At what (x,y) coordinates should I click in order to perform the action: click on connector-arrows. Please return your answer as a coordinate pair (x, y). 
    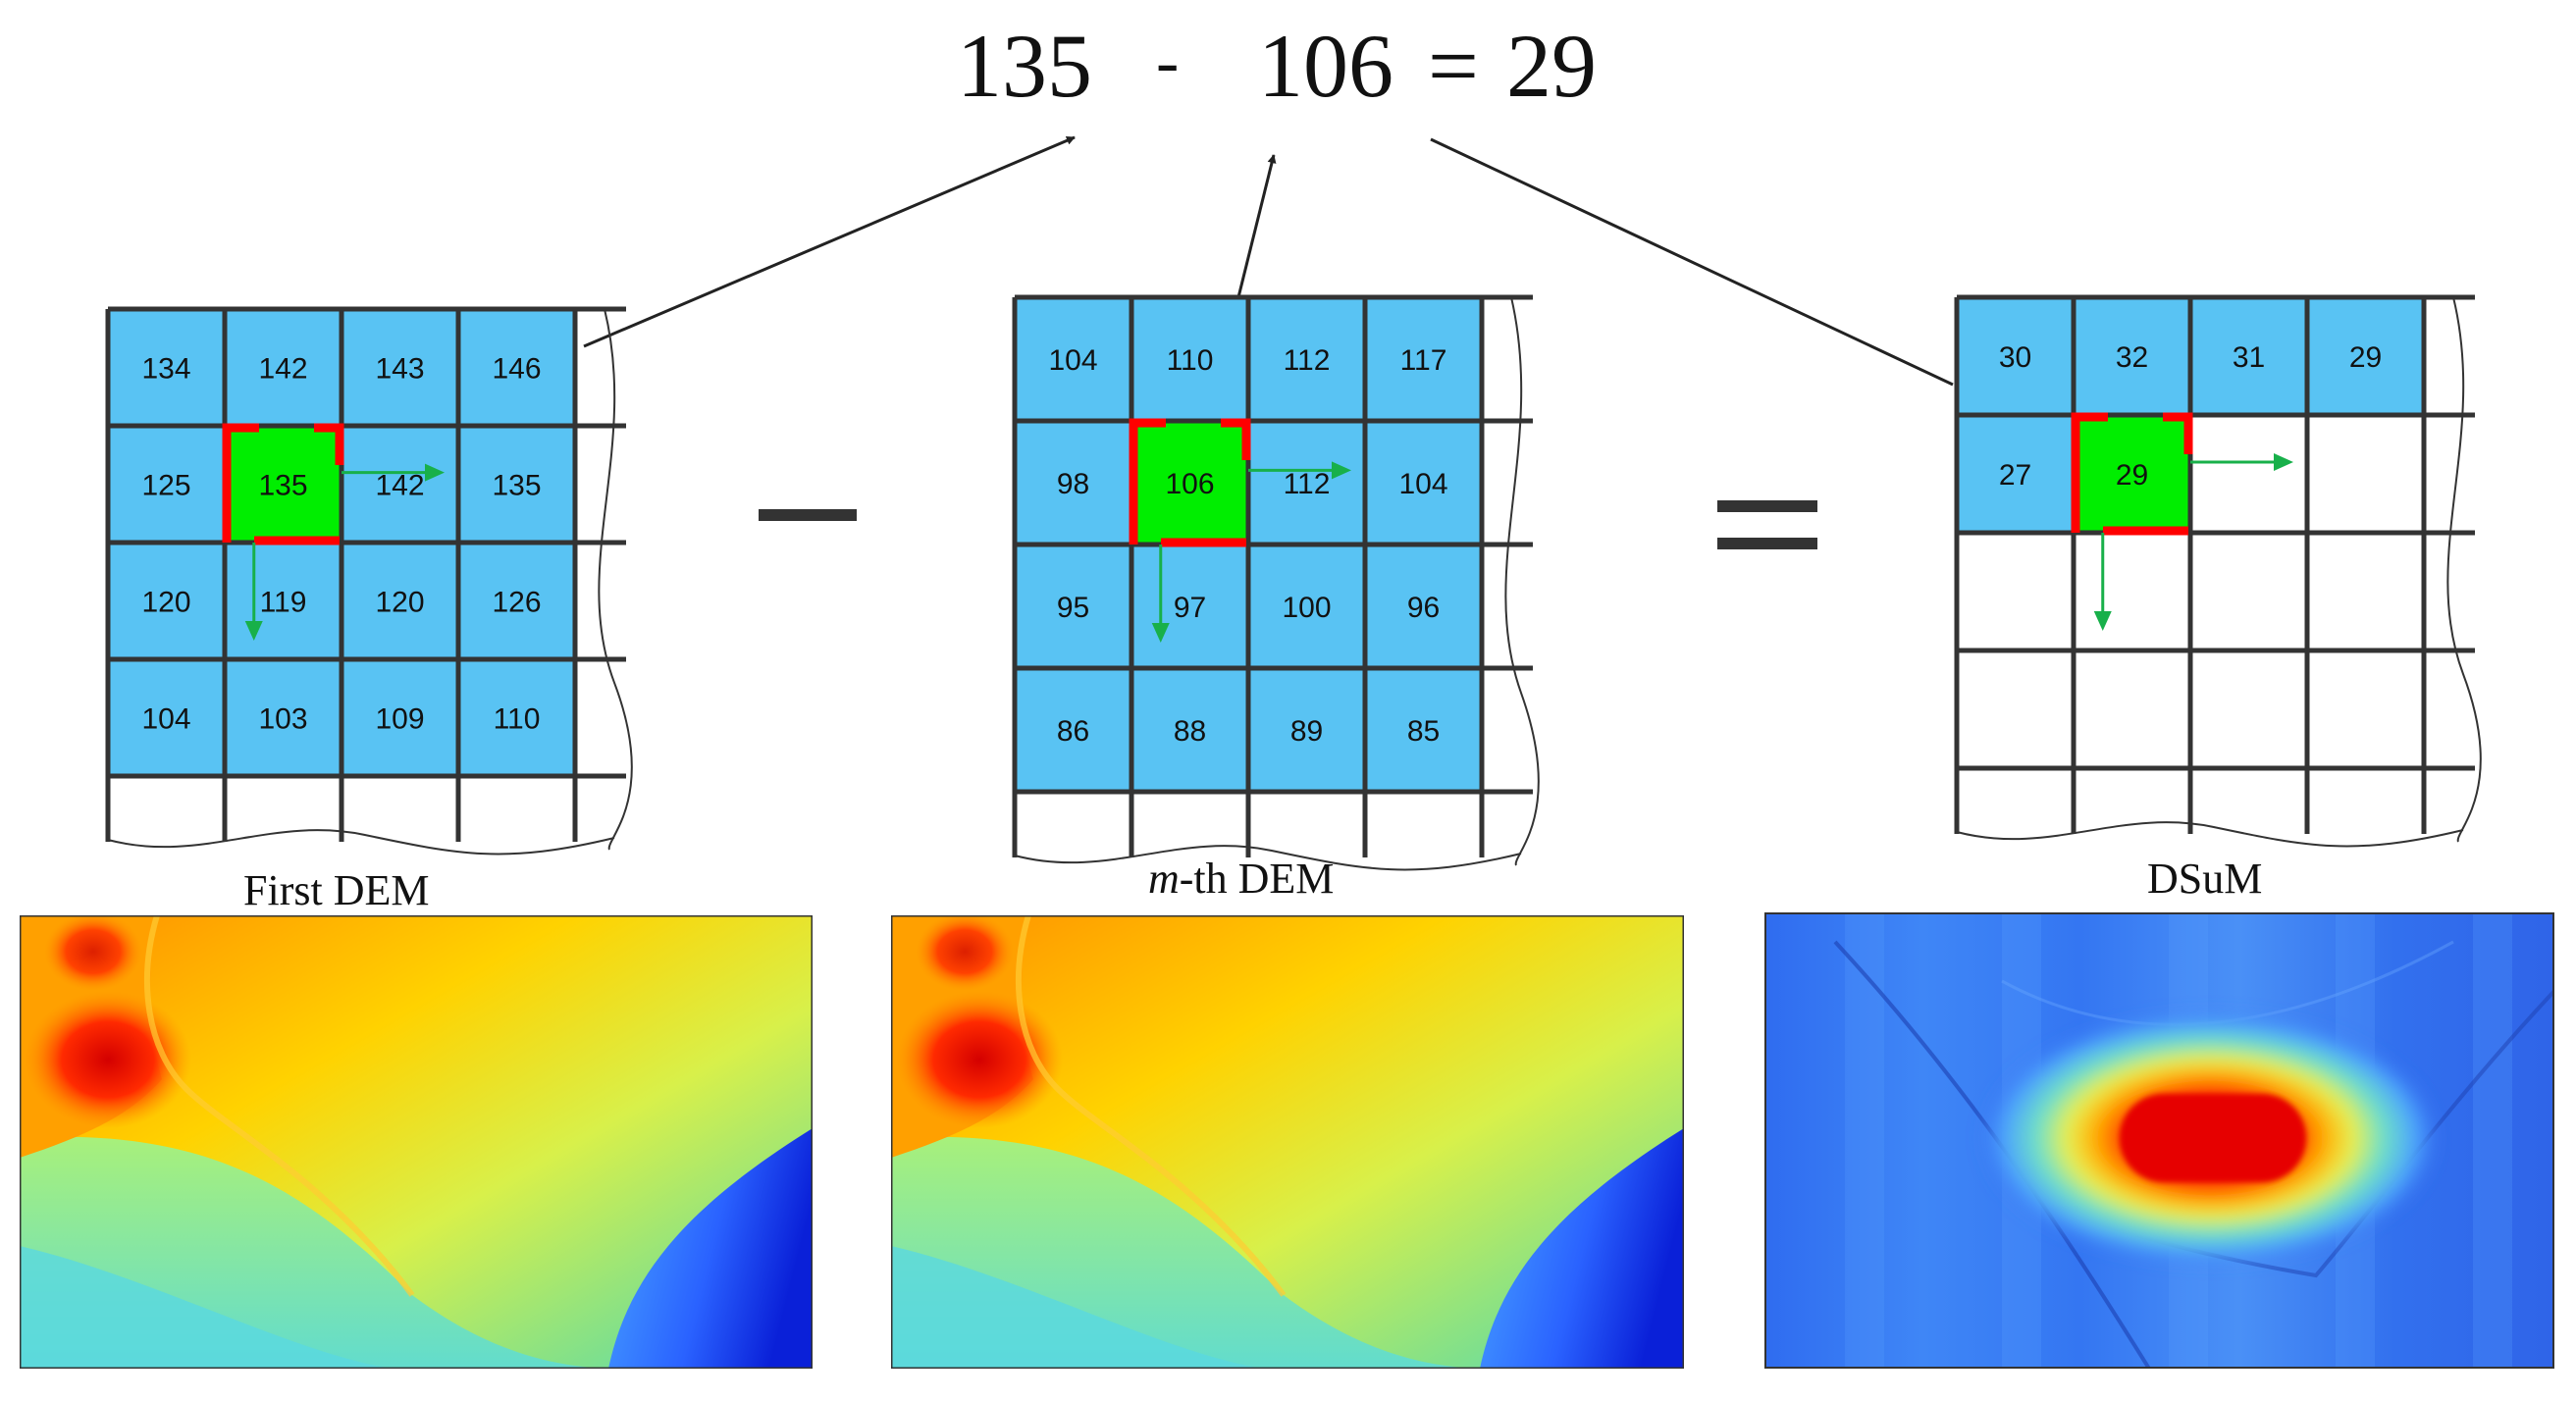
    Looking at the image, I should click on (1268, 261).